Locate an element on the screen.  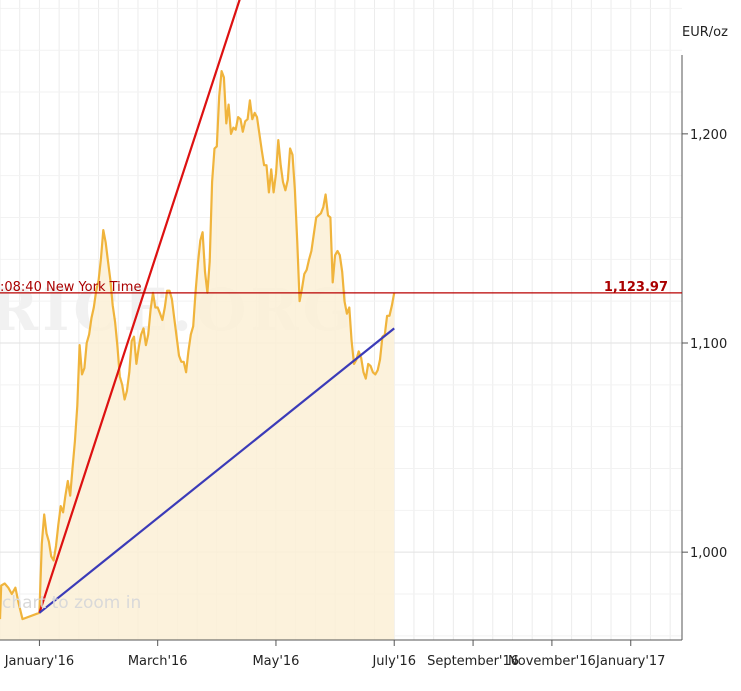
timestamp-label: :08:40 New York Time is located at coordinates (70, 287).